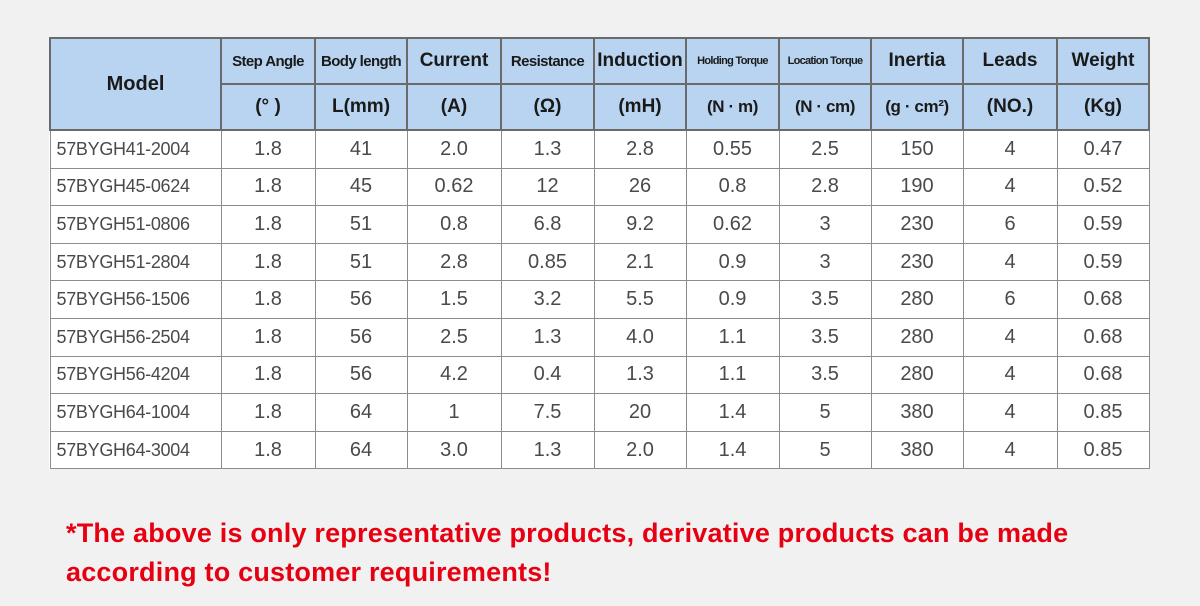 This screenshot has height=606, width=1200. What do you see at coordinates (454, 61) in the screenshot?
I see `header-current: Current` at bounding box center [454, 61].